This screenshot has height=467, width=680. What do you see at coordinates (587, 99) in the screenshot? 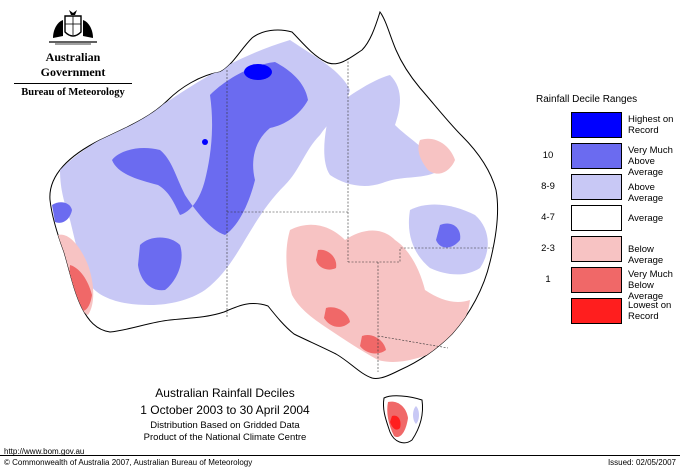
I see `legend-title: Rainfall Decile Ranges` at bounding box center [587, 99].